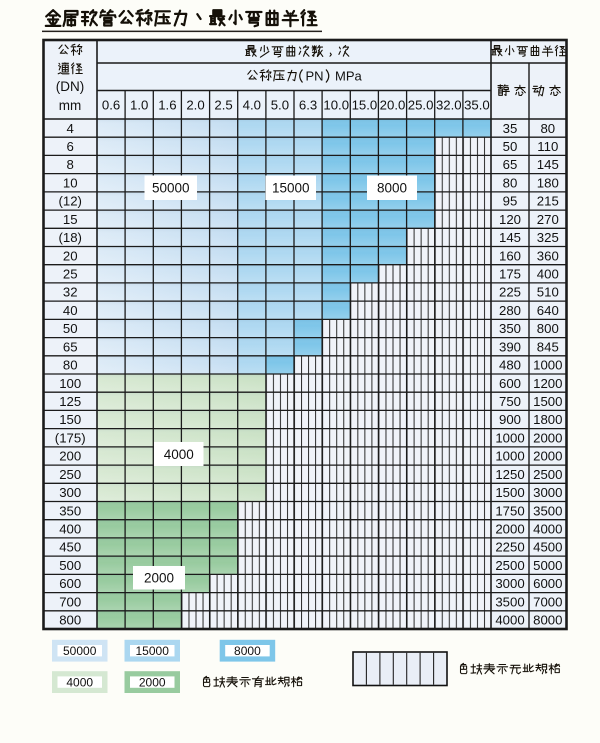  I want to click on svg-text: 95, so click(510, 201).